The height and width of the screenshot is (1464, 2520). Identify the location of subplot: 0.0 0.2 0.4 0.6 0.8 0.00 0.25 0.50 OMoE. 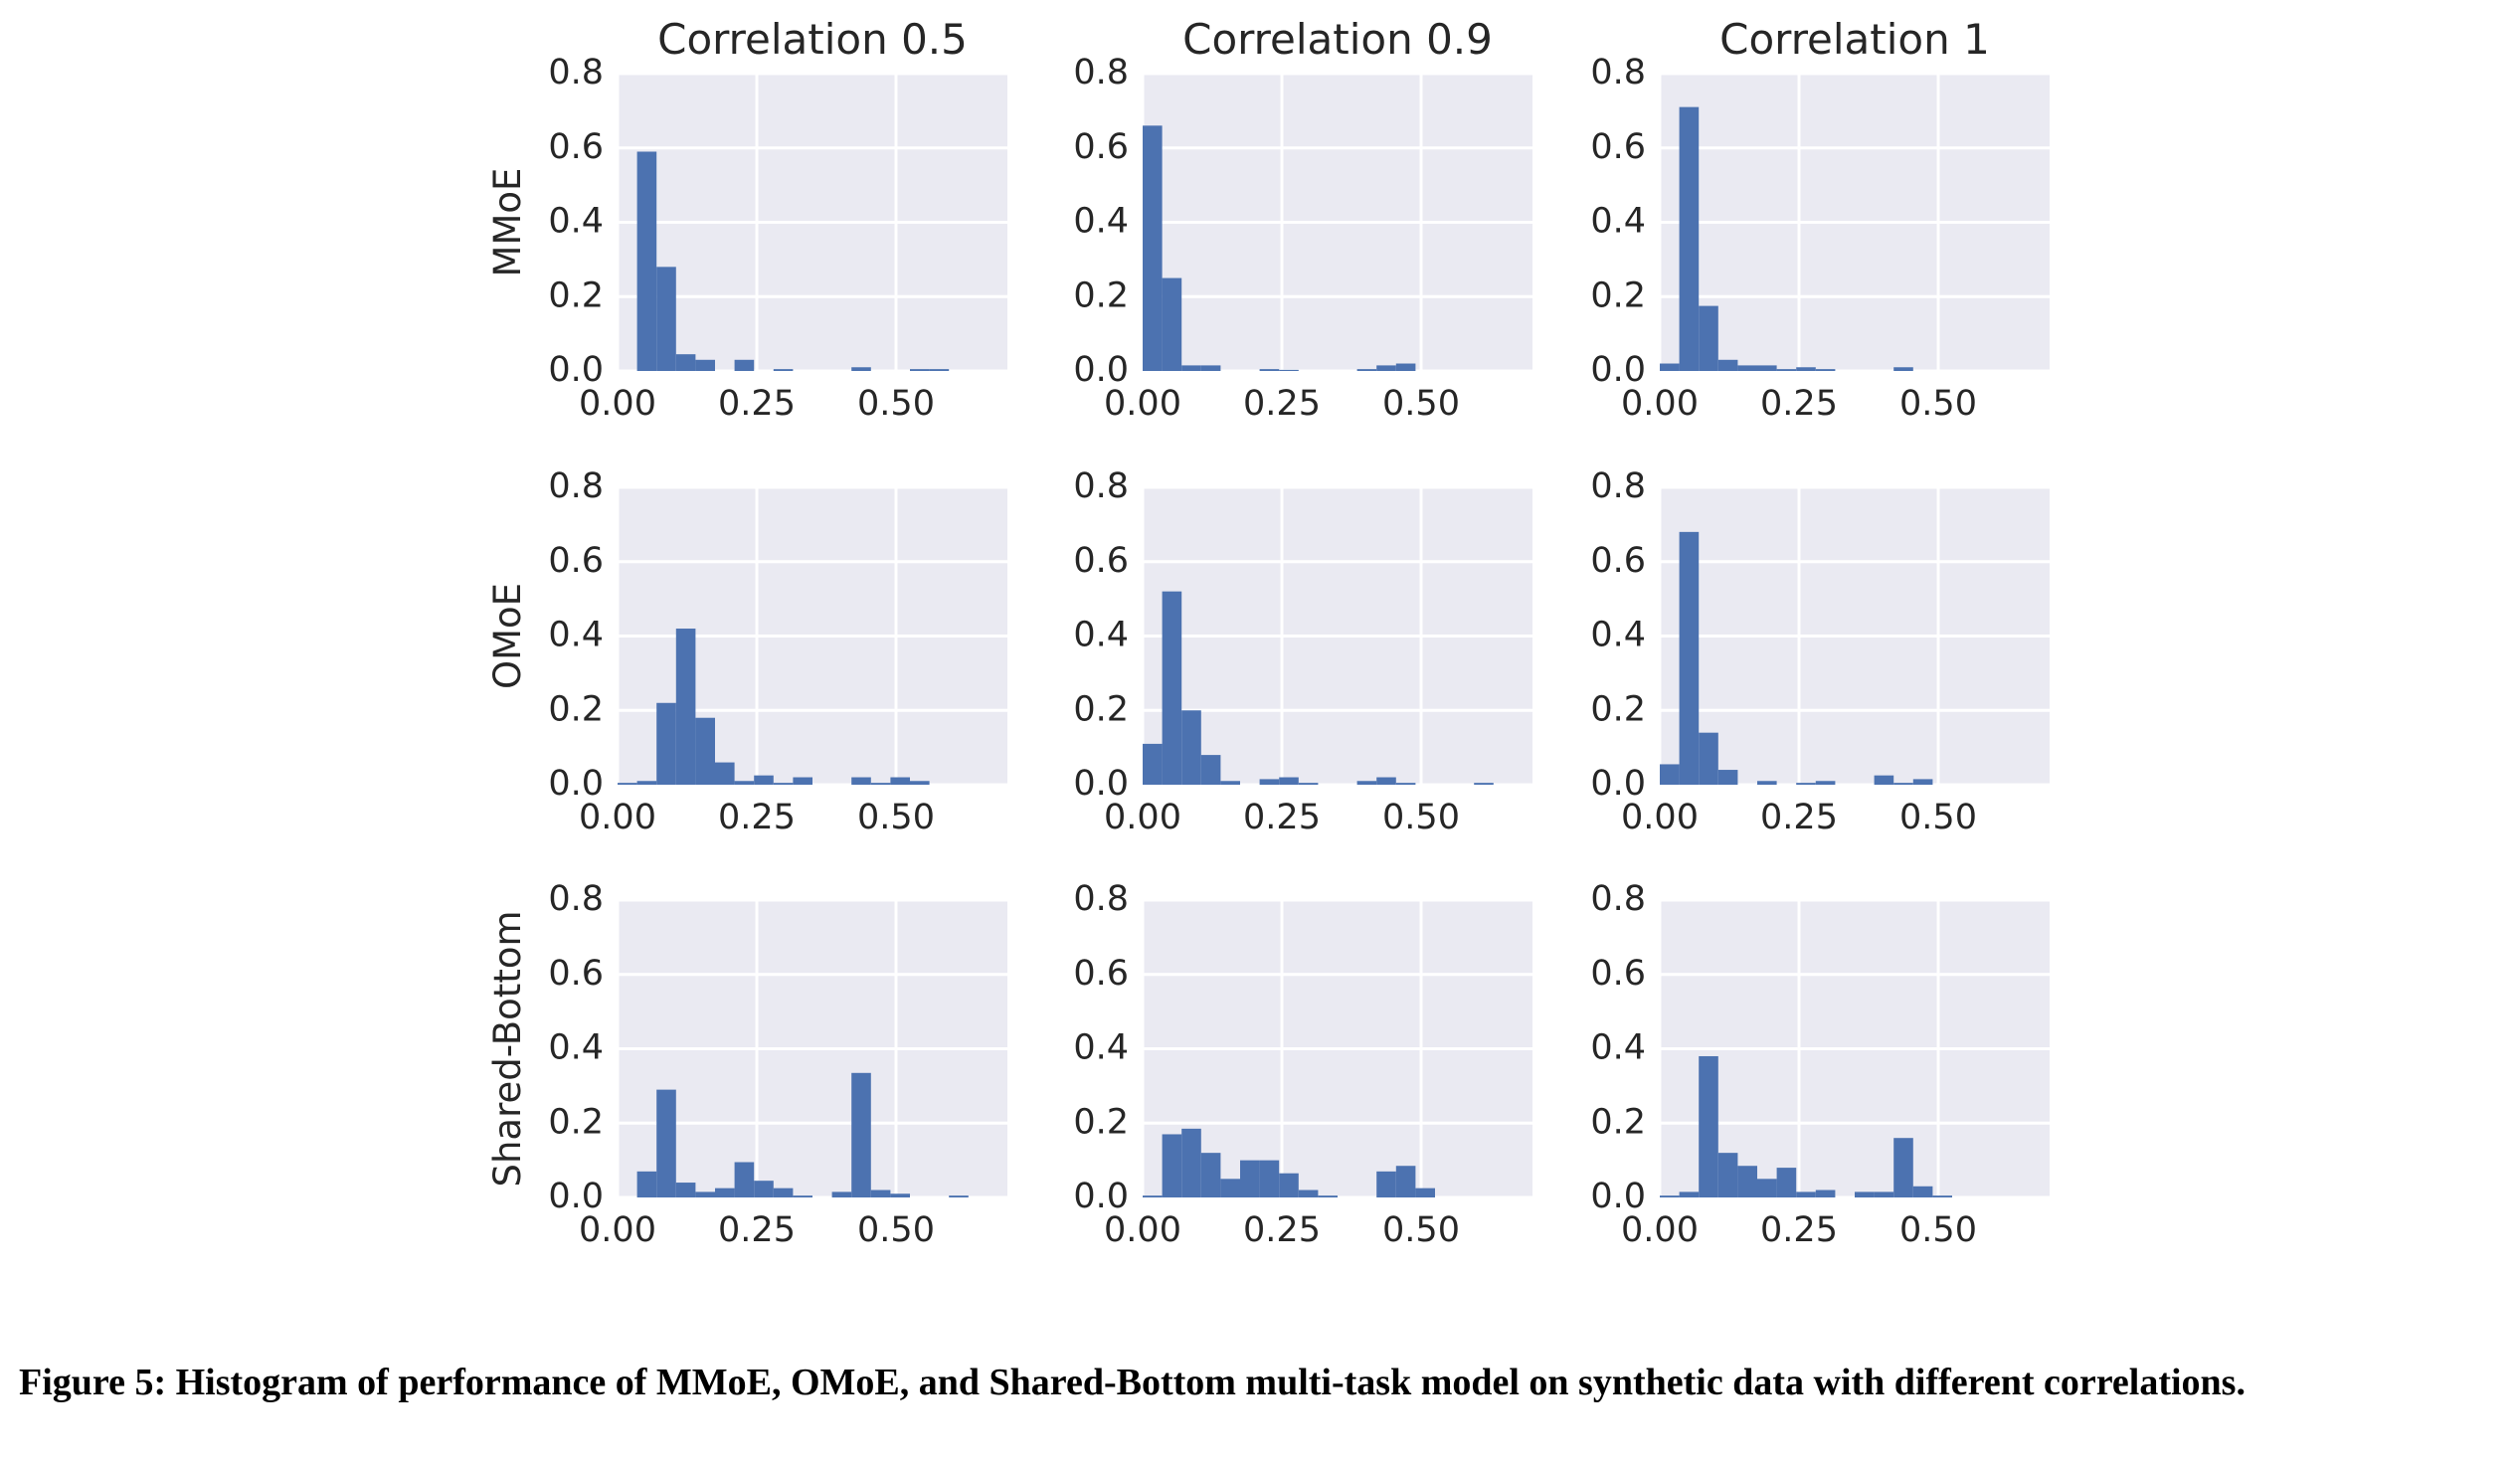
(746, 651).